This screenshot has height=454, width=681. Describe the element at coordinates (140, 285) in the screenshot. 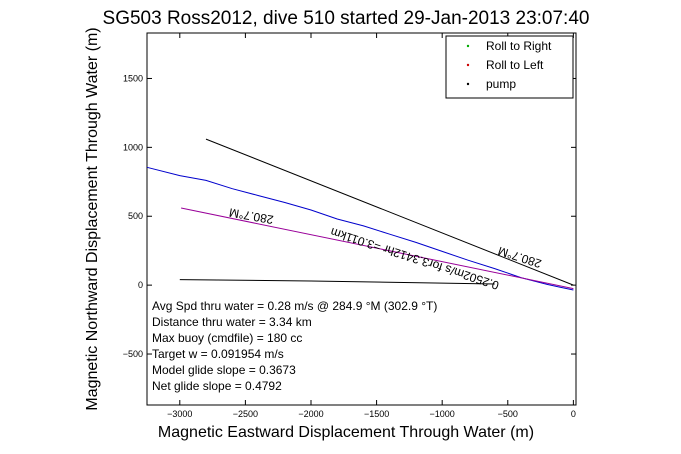

I see `y-tick-label: 0` at that location.